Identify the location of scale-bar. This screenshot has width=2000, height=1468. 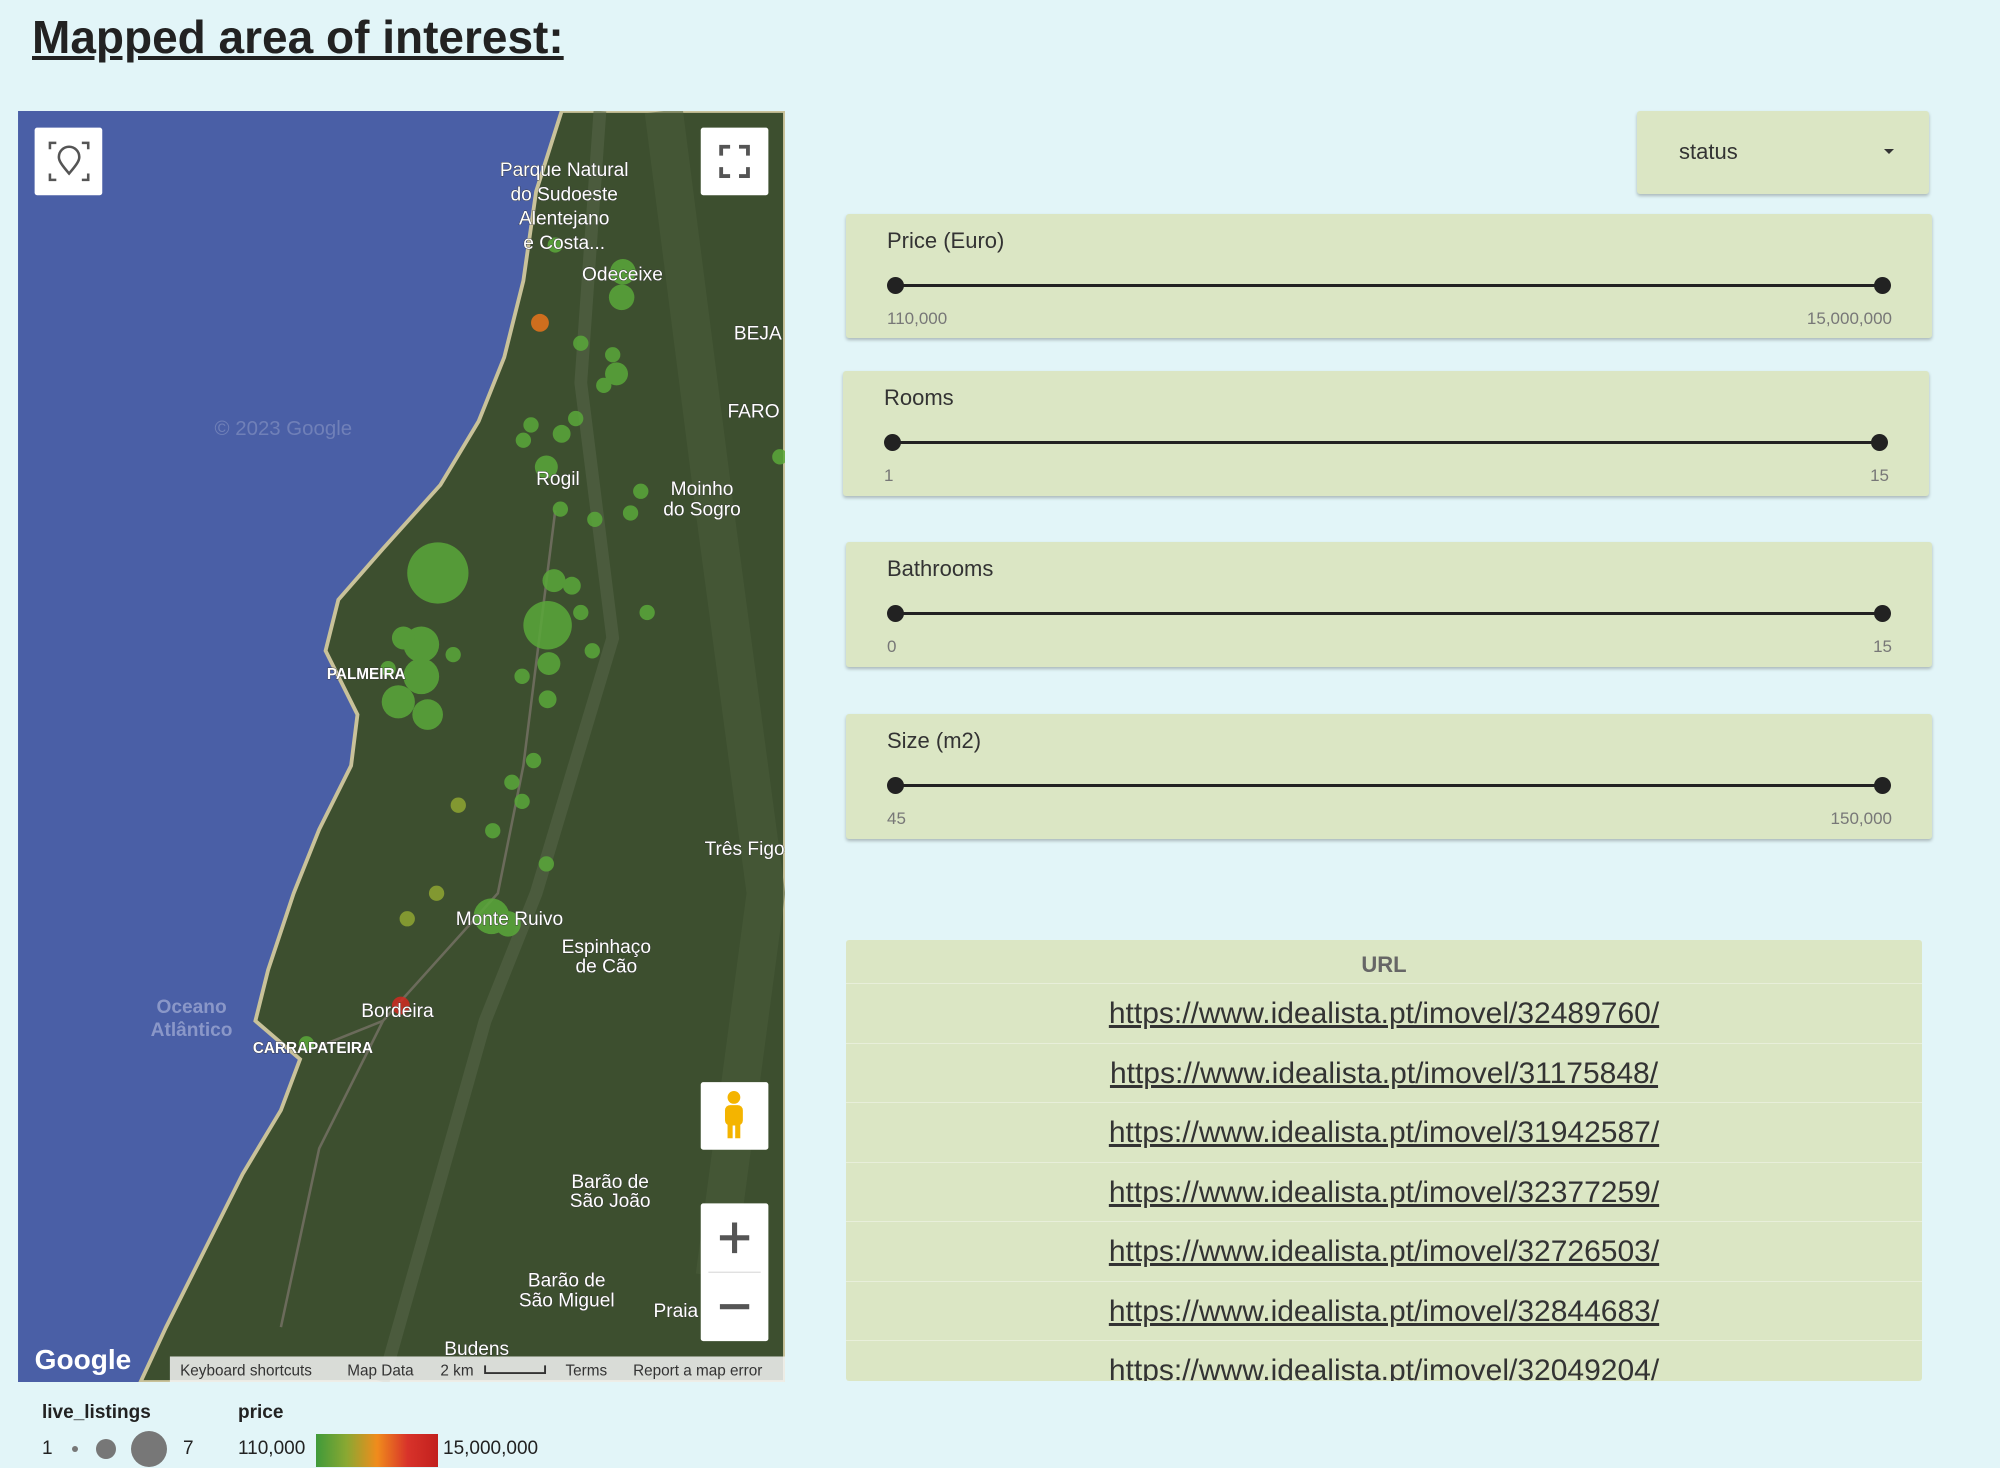
(515, 1370).